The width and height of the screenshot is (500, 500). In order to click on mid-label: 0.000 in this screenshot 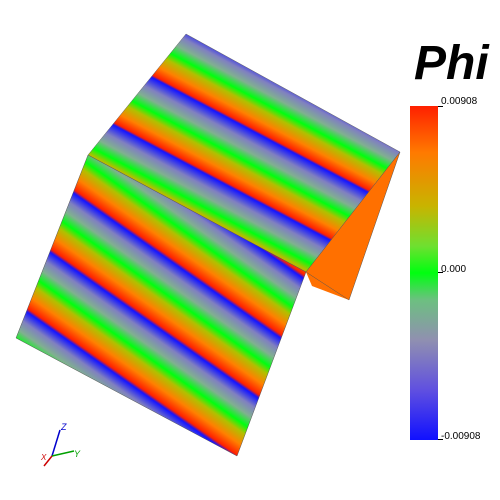, I will do `click(454, 269)`.